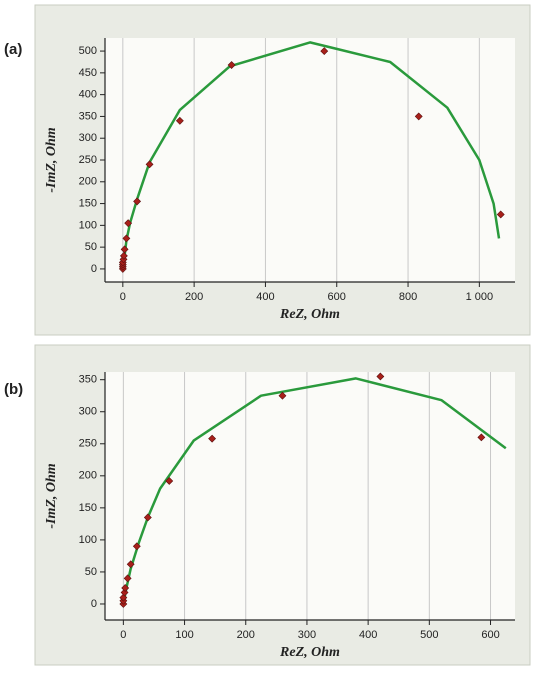 The width and height of the screenshot is (537, 675). Describe the element at coordinates (88, 51) in the screenshot. I see `y-tick-label: 500` at that location.